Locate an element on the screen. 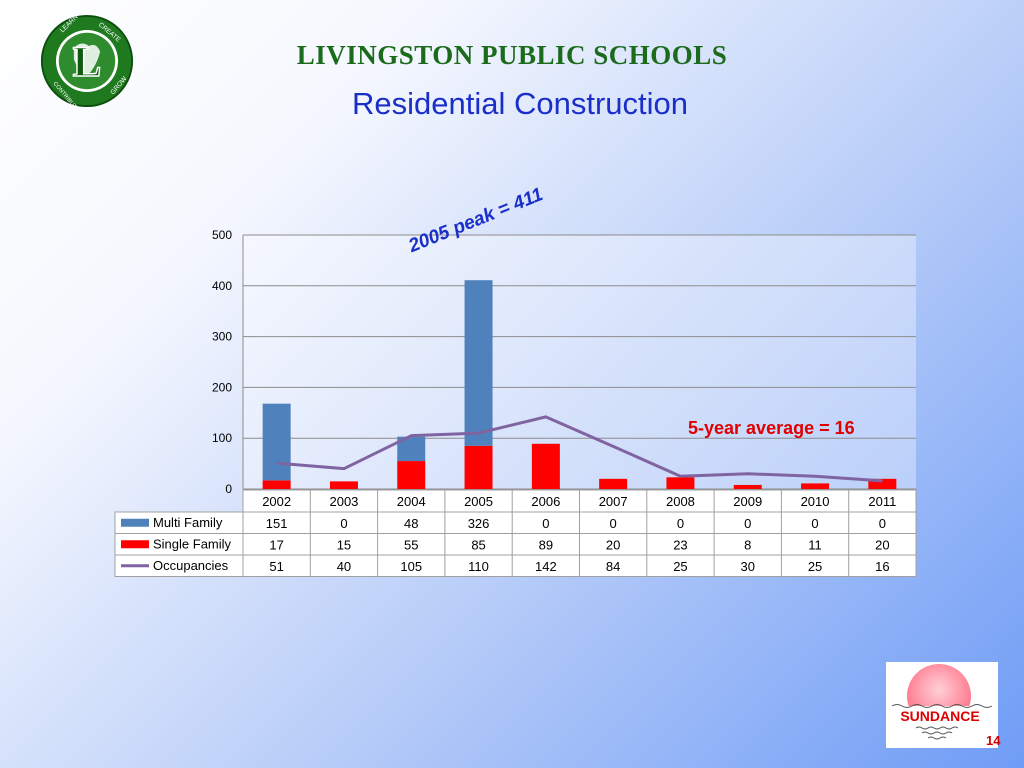 This screenshot has height=768, width=1024. sundance-brand: SUNDANCE is located at coordinates (939, 716).